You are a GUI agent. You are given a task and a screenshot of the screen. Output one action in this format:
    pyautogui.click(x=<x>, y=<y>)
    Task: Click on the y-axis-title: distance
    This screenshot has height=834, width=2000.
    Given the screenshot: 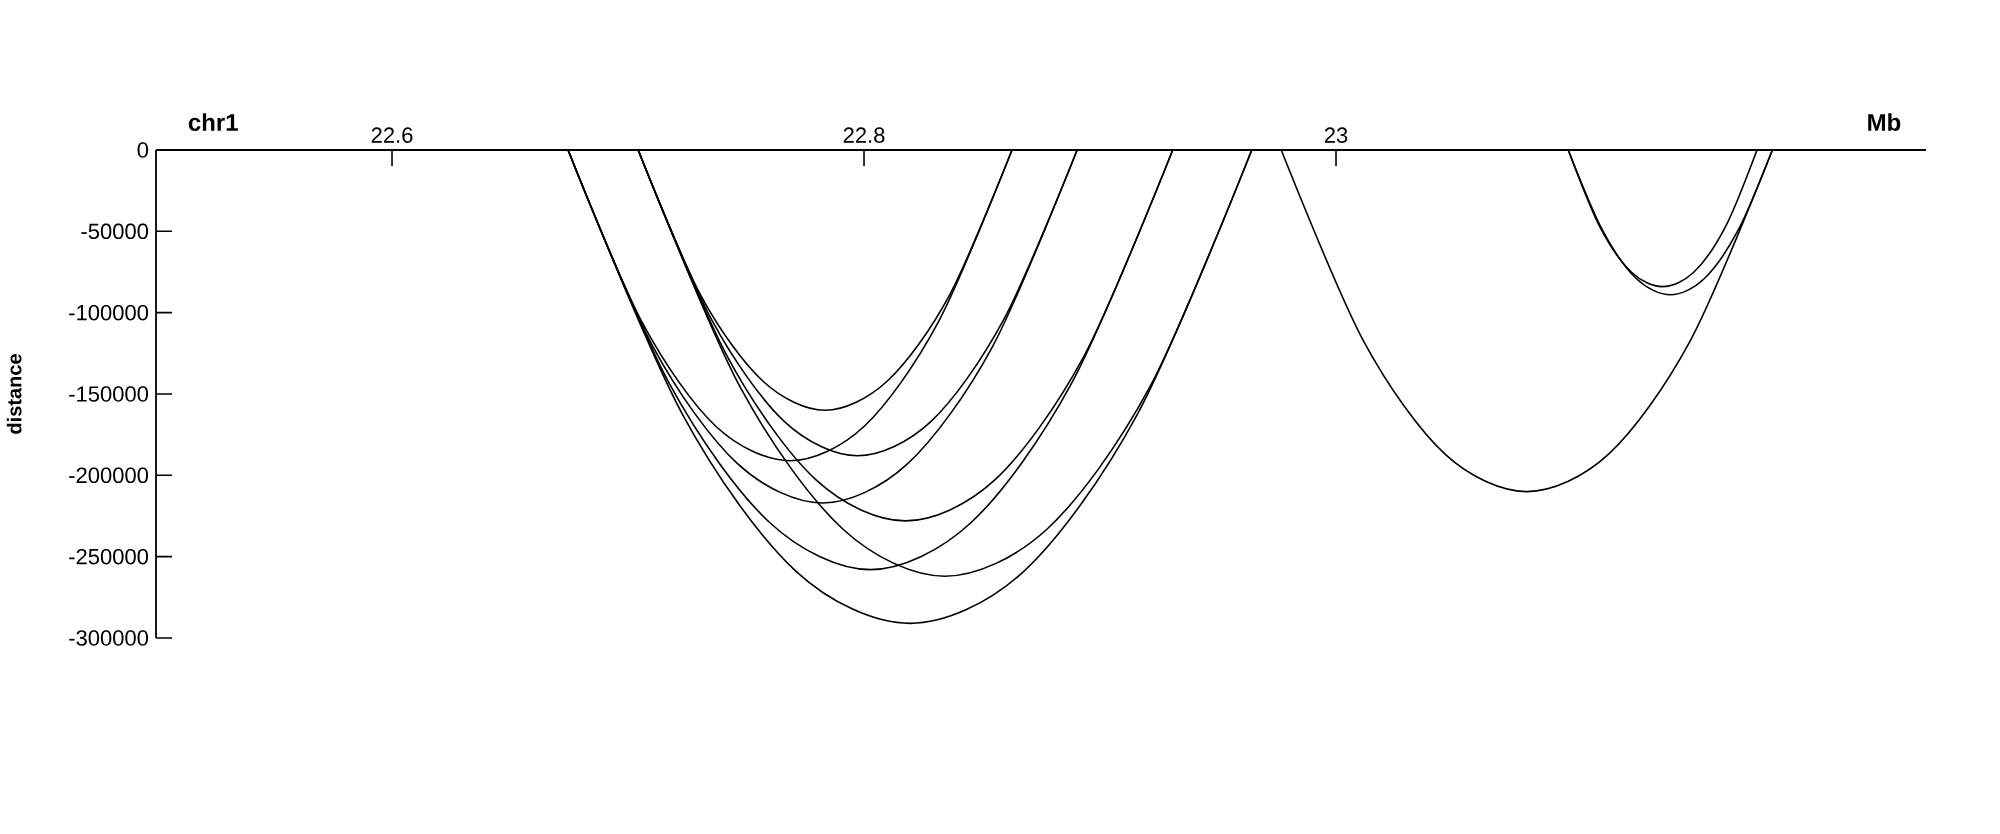 What is the action you would take?
    pyautogui.click(x=14, y=394)
    